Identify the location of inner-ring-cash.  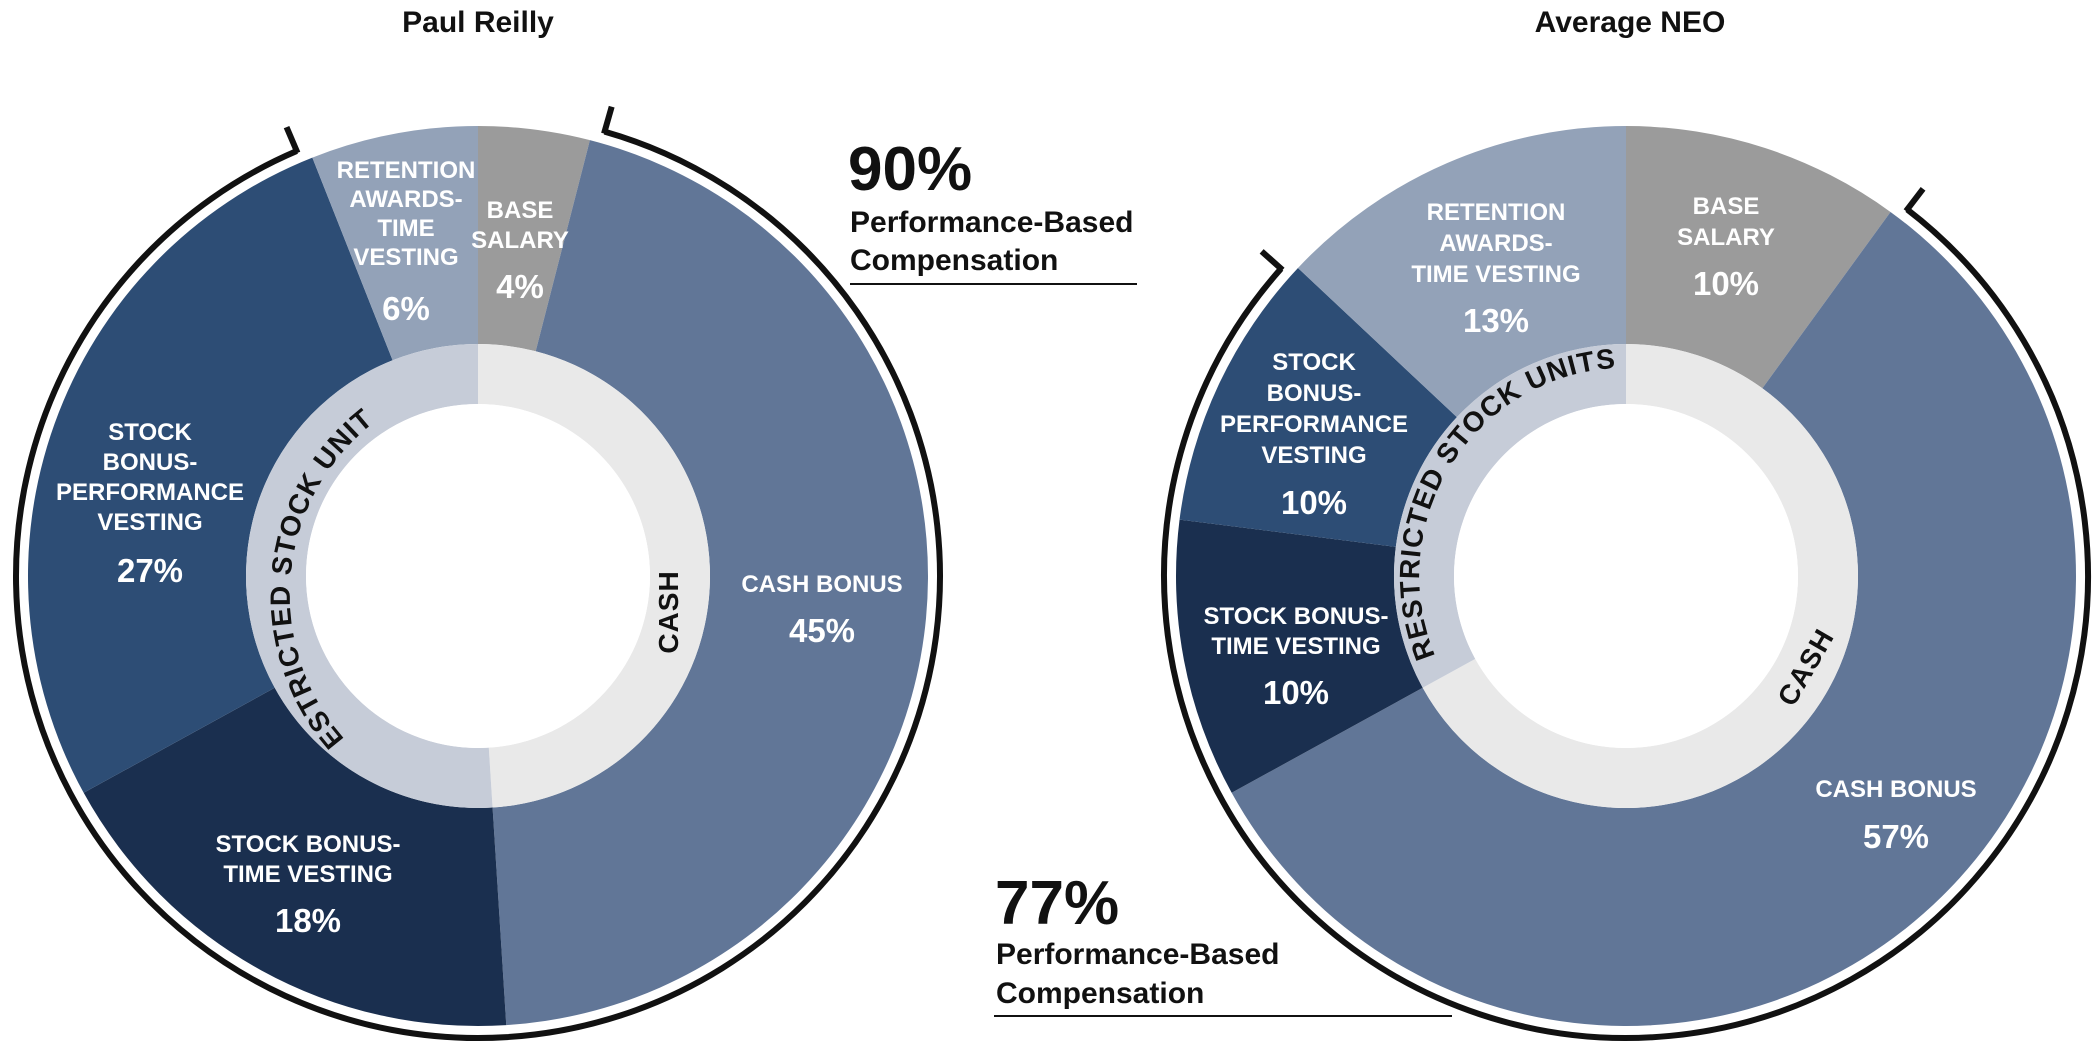
(594, 576).